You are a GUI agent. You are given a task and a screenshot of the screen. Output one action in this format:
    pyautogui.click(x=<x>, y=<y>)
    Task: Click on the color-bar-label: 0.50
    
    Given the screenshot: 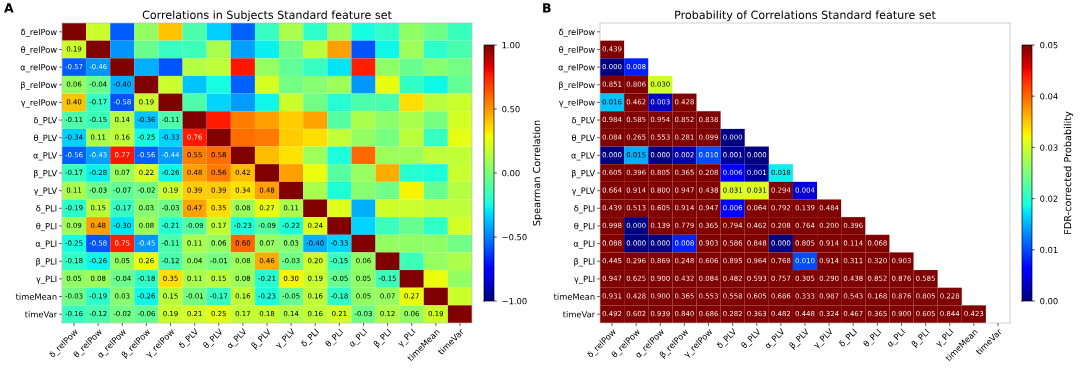 What is the action you would take?
    pyautogui.click(x=511, y=109)
    